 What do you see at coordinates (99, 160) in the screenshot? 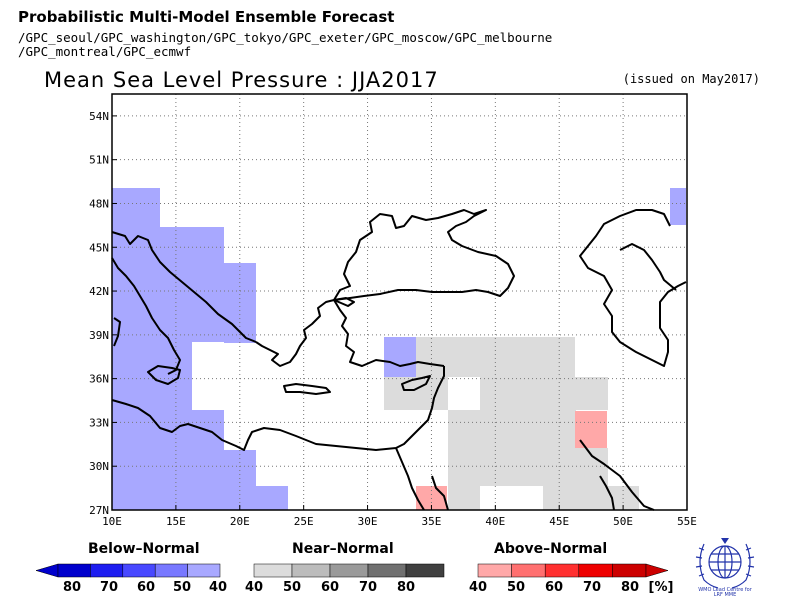
I see `lat-tick-label: 51N` at bounding box center [99, 160].